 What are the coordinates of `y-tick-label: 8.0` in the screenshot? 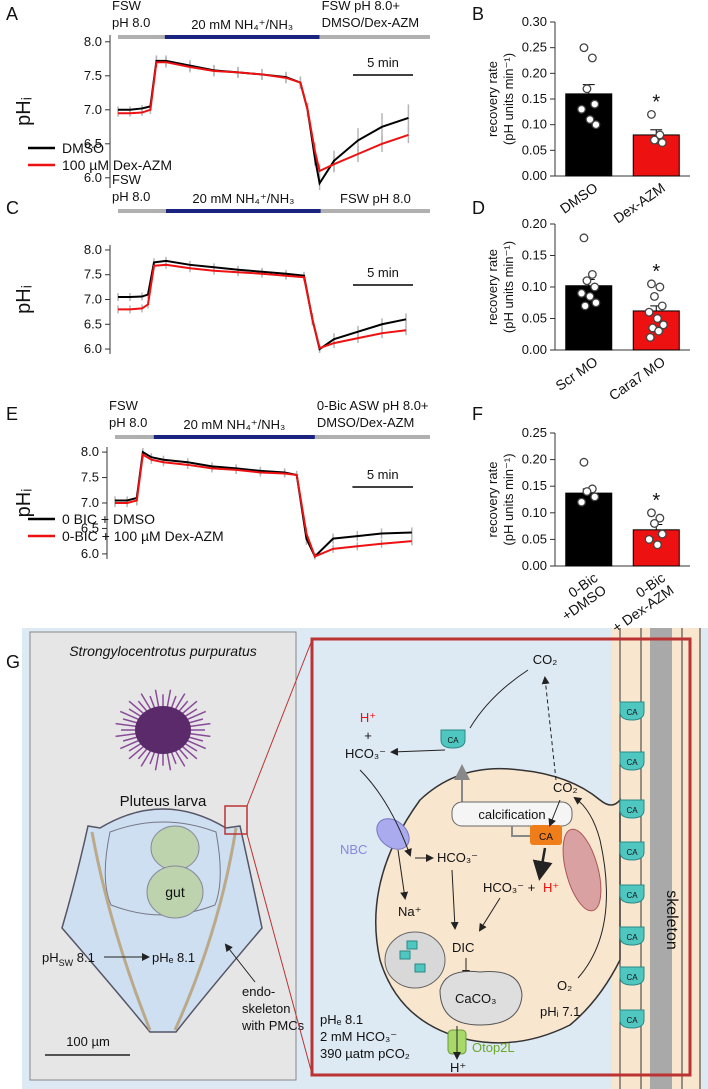 It's located at (93, 41).